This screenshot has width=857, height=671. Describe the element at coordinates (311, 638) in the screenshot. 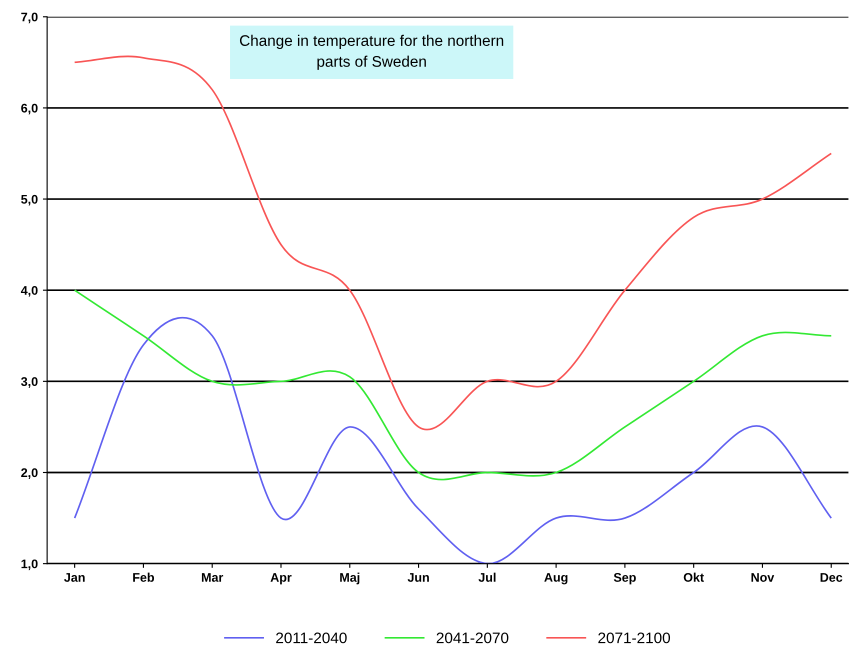

I see `legend-label: 2011-2040` at that location.